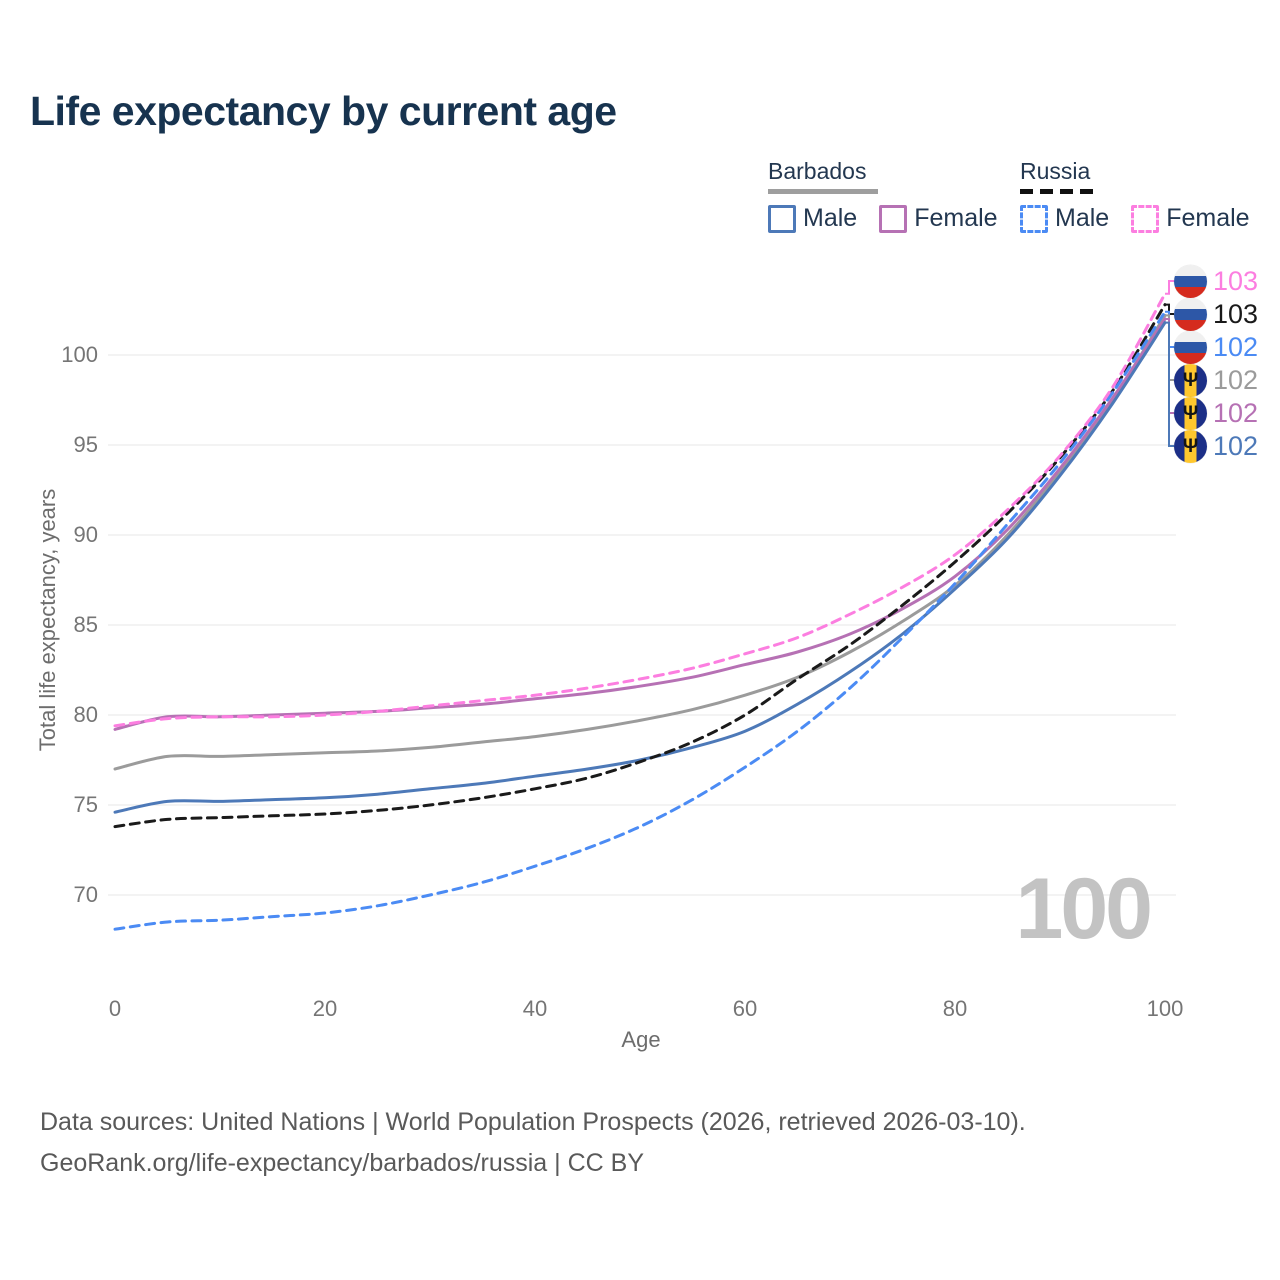 This screenshot has width=1280, height=1280. Describe the element at coordinates (823, 191) in the screenshot. I see `barbados-solid-line-swatch` at that location.